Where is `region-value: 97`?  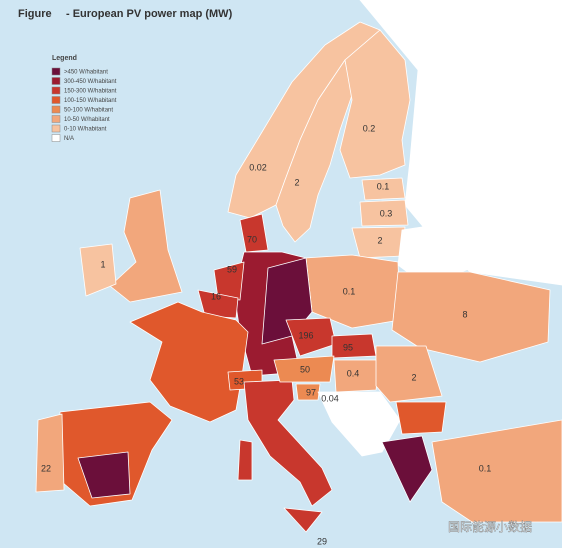 region-value: 97 is located at coordinates (311, 392).